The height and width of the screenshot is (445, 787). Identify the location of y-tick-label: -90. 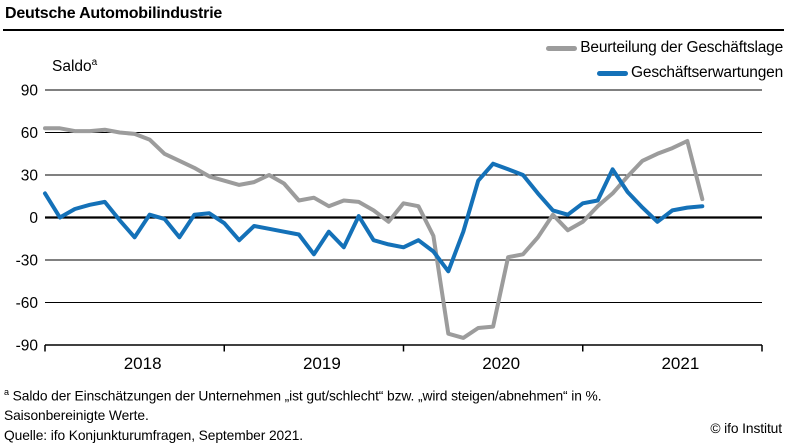
(27, 346).